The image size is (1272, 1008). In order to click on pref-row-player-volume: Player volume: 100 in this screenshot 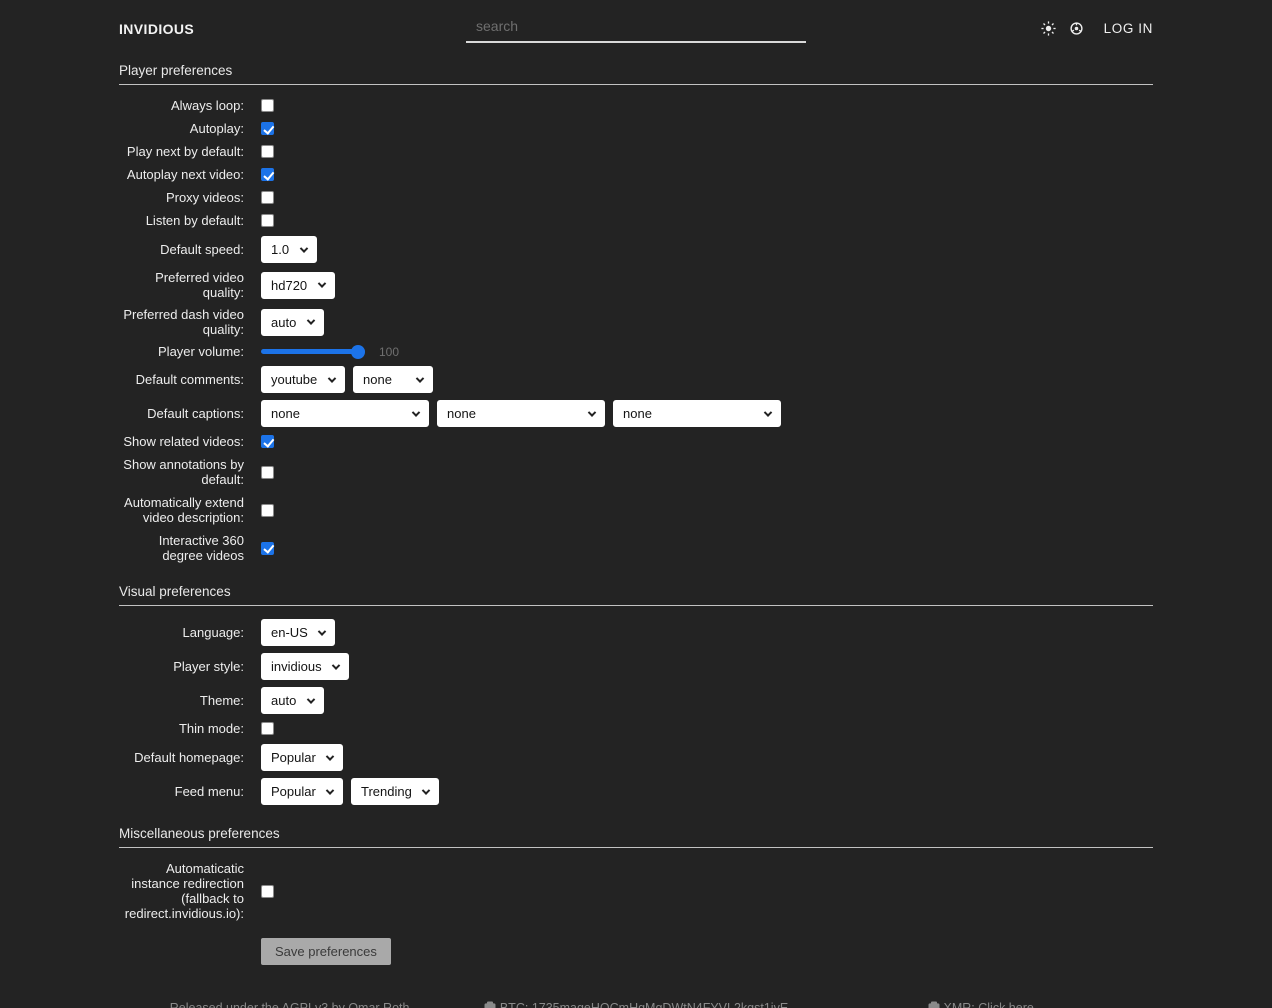, I will do `click(636, 351)`.